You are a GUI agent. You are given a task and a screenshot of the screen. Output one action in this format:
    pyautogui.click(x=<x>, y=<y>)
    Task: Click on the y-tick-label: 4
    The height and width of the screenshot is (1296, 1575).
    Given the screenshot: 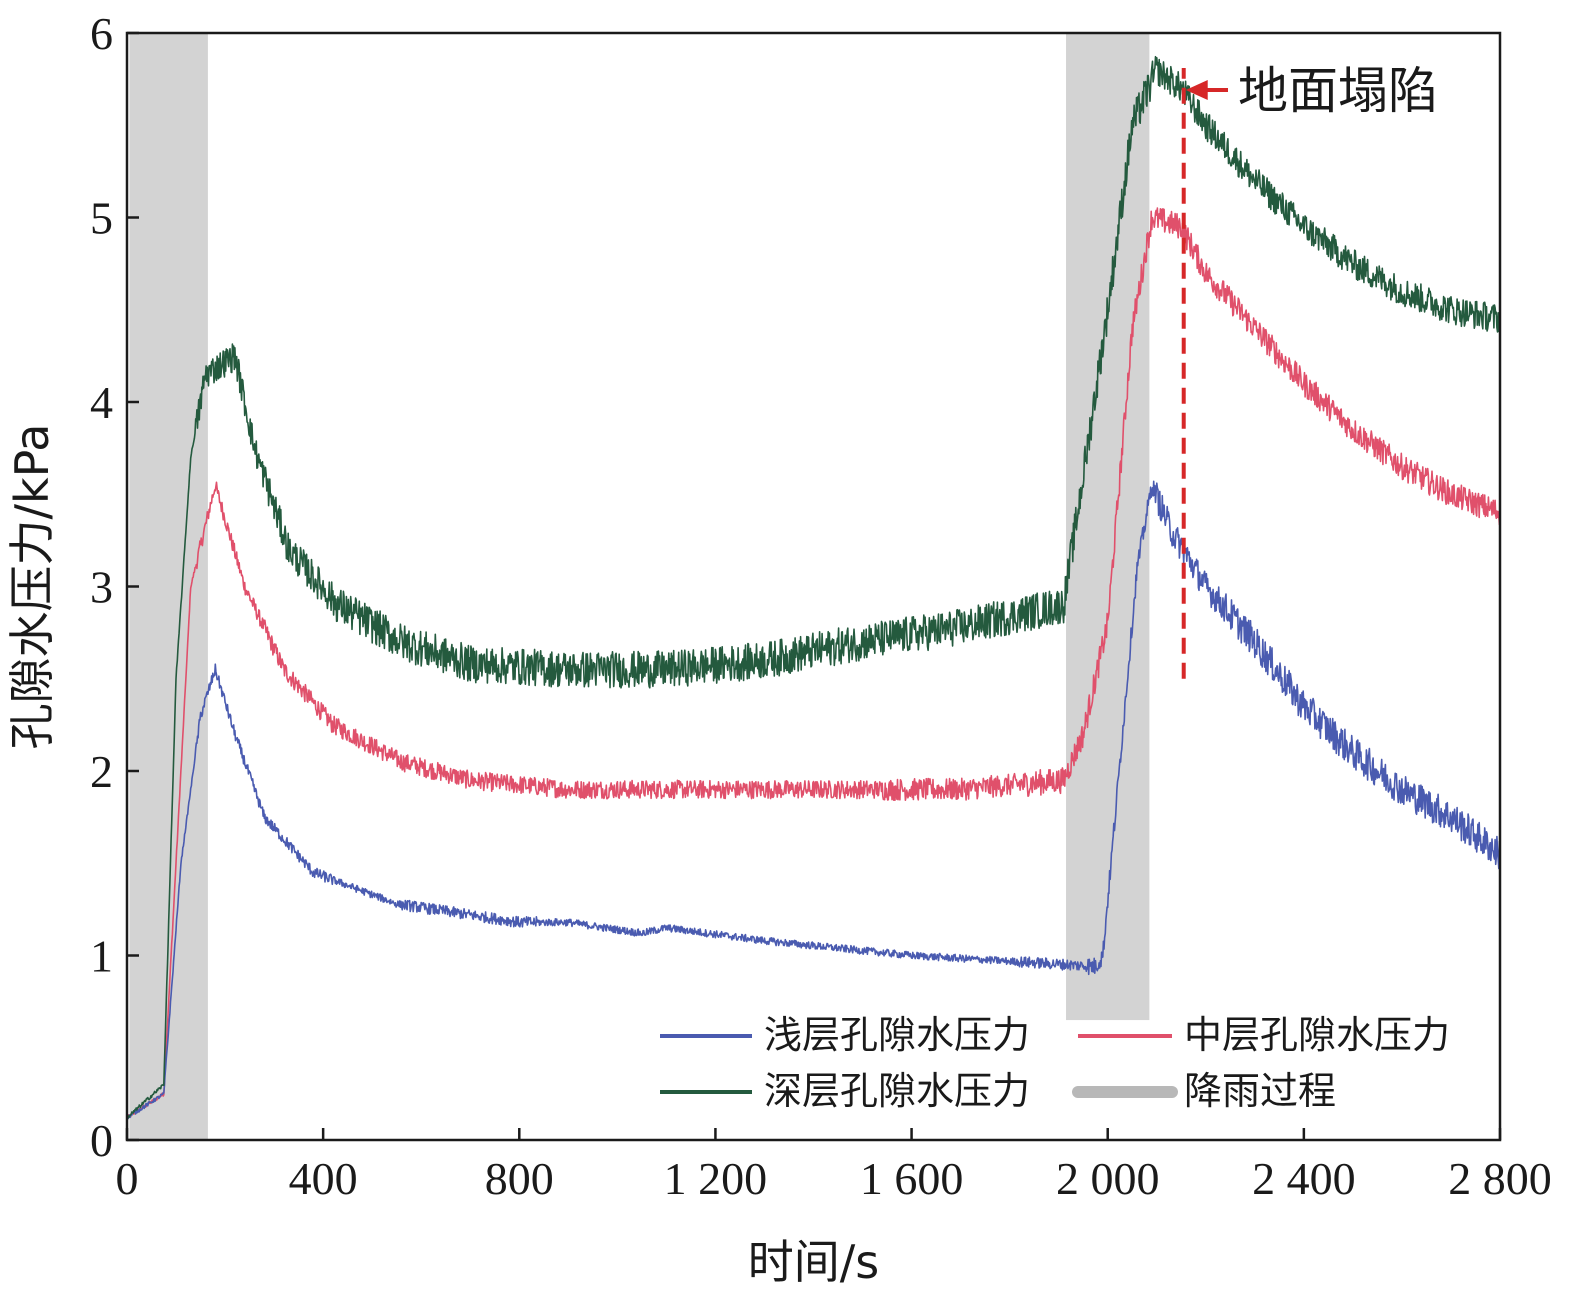 What is the action you would take?
    pyautogui.click(x=101, y=402)
    